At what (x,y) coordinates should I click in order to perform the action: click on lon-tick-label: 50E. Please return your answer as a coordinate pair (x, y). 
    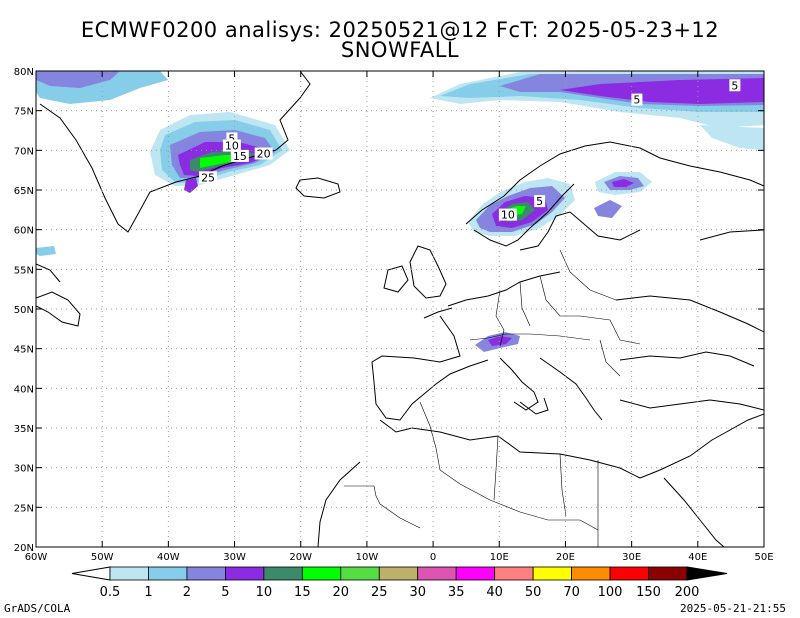
    Looking at the image, I should click on (763, 557).